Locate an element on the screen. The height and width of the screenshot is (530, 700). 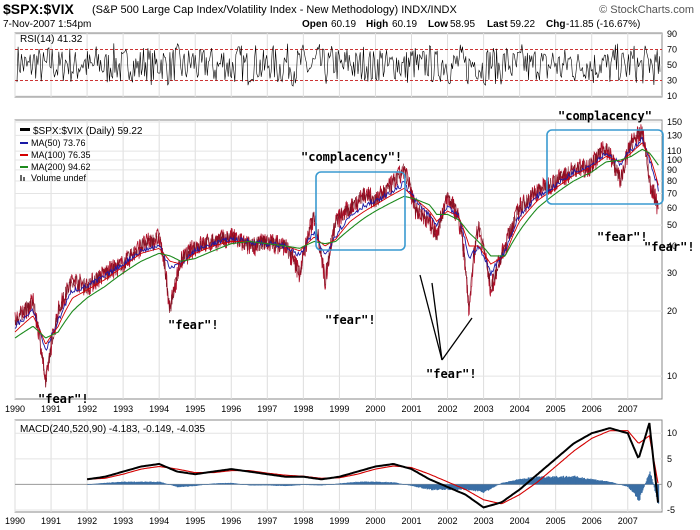
price-x-tick-label: 2002 is located at coordinates (448, 409).